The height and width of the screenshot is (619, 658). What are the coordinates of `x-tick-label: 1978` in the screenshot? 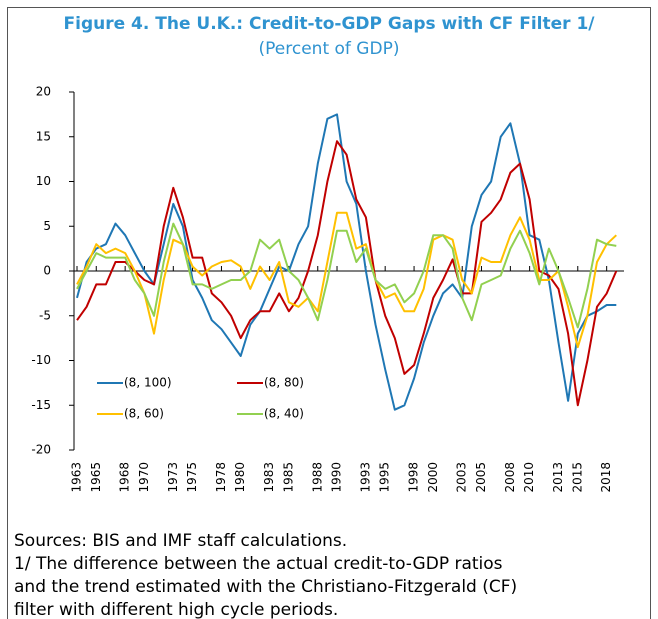 It's located at (221, 477).